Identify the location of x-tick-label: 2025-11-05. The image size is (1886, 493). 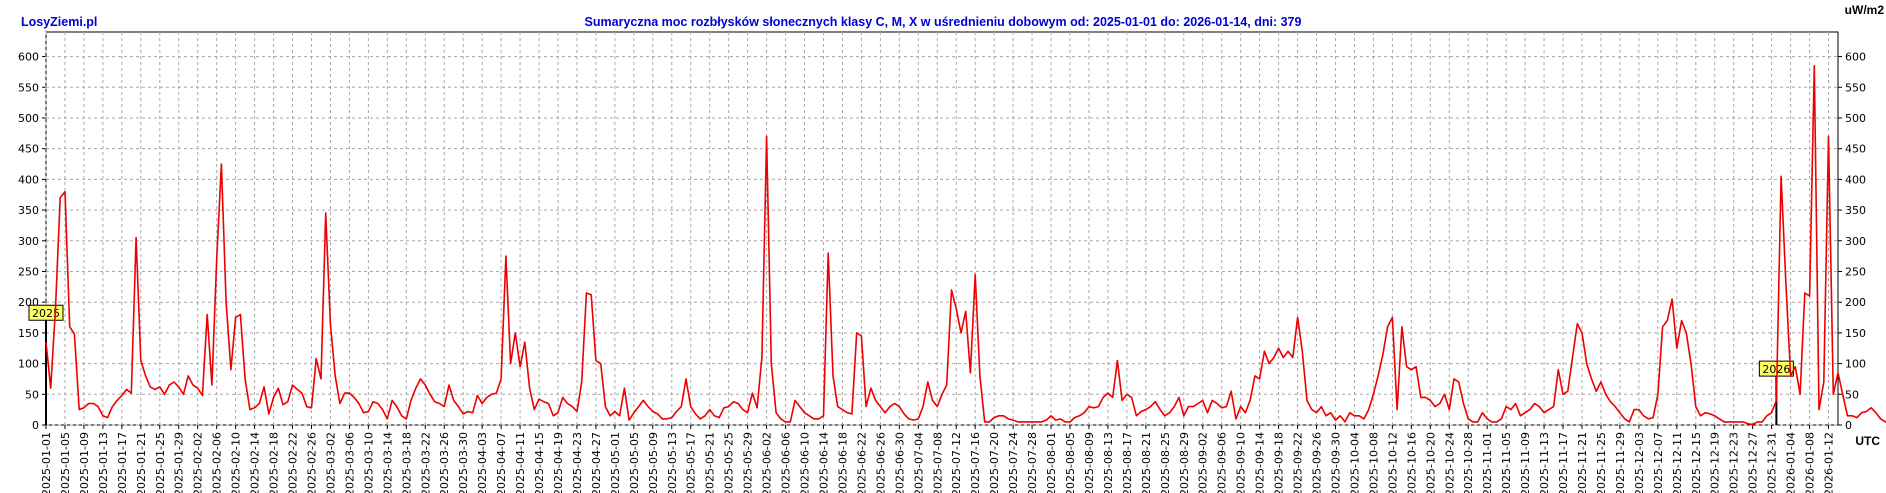
(1506, 462).